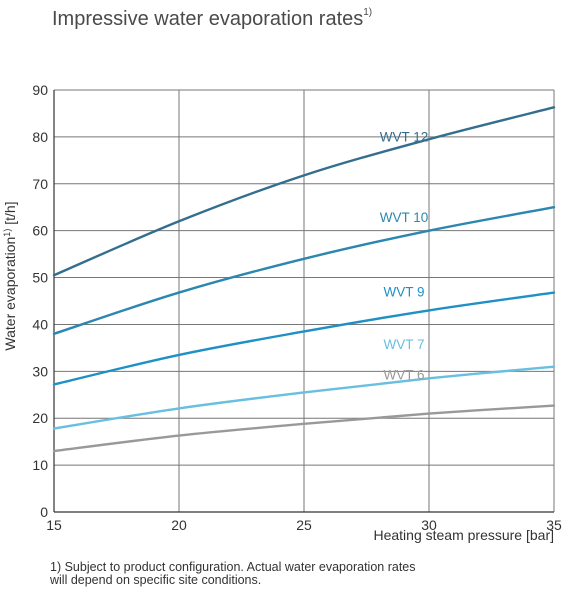 The width and height of the screenshot is (569, 600). What do you see at coordinates (403, 374) in the screenshot?
I see `series-label-wvt-6: WVT 6` at bounding box center [403, 374].